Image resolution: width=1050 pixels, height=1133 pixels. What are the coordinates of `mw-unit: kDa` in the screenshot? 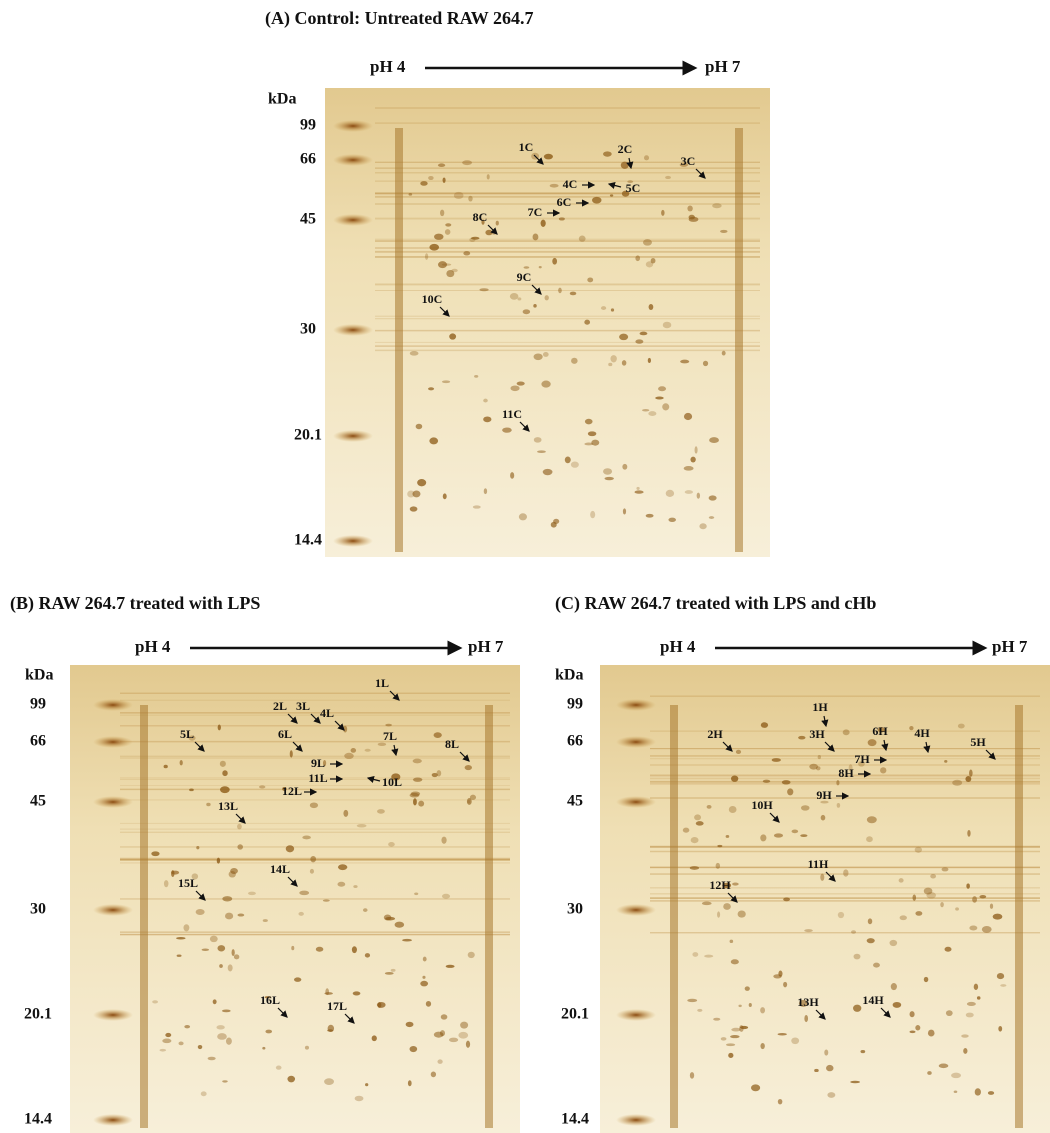 It's located at (39, 675).